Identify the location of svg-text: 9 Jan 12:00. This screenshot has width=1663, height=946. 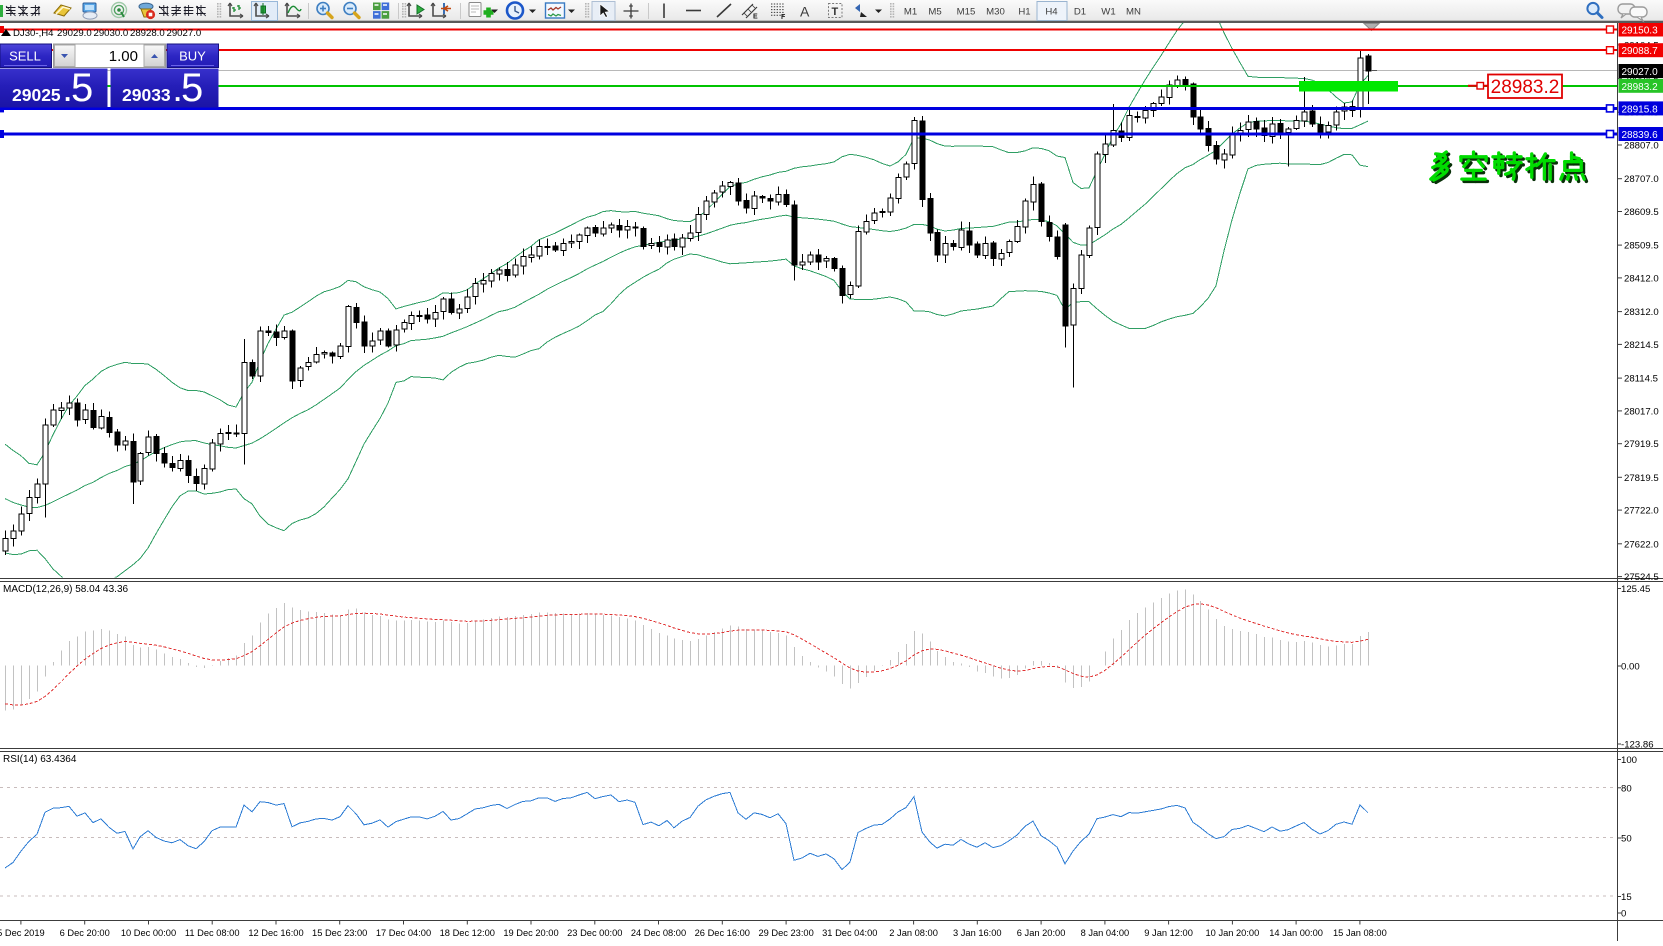
(1168, 933).